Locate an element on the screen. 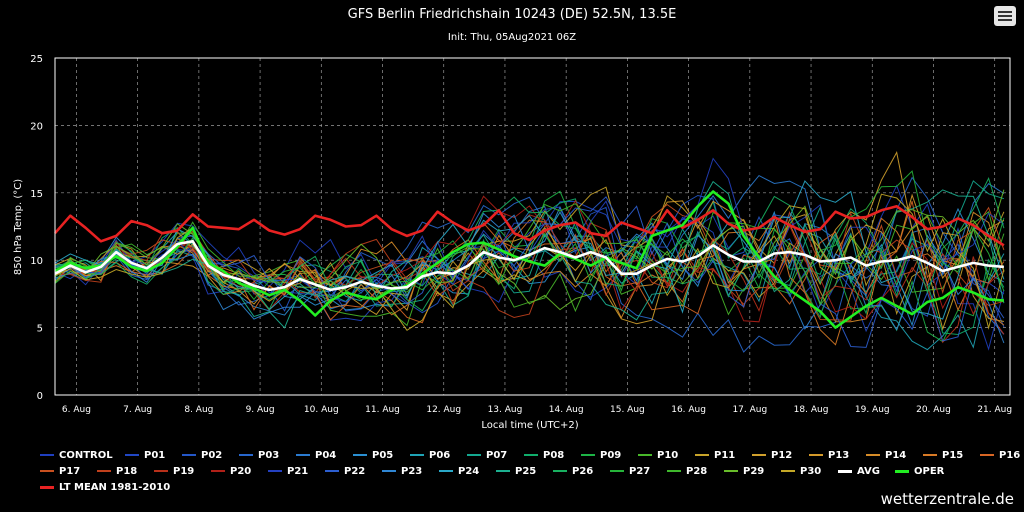  legend-label: P20 is located at coordinates (241, 471).